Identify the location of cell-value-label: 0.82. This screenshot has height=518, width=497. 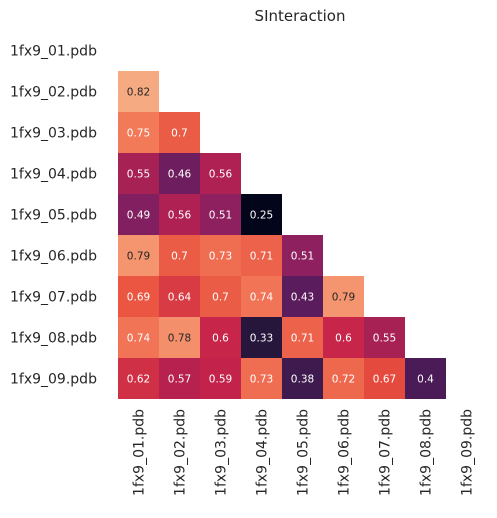
(138, 93).